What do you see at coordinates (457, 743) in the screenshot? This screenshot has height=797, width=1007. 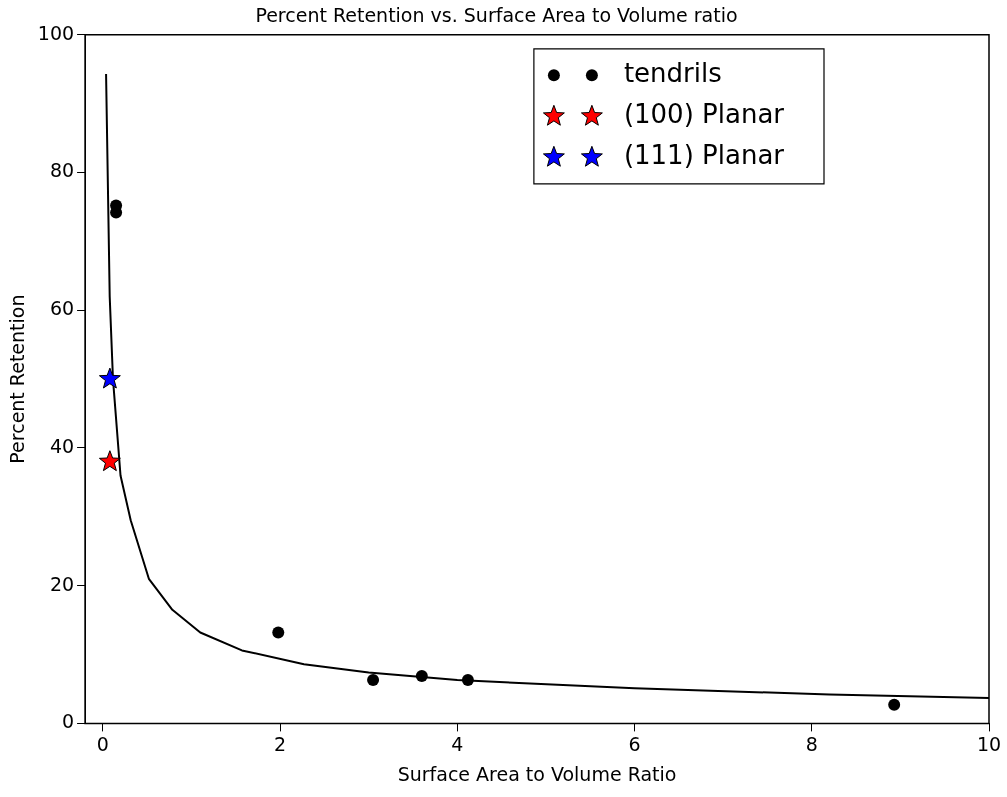 I see `x-tick-label: 4` at bounding box center [457, 743].